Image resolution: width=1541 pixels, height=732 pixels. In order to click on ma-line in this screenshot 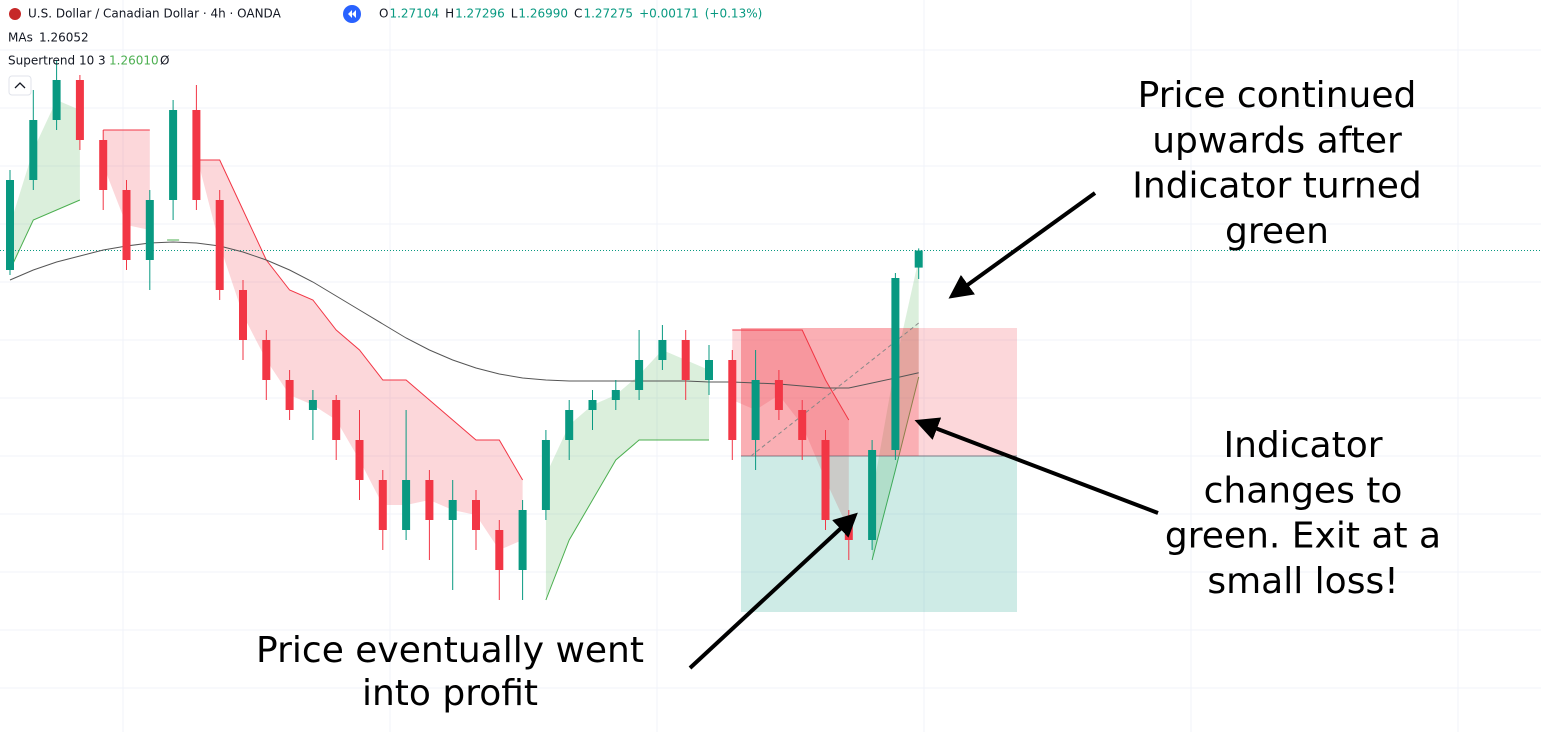, I will do `click(464, 315)`.